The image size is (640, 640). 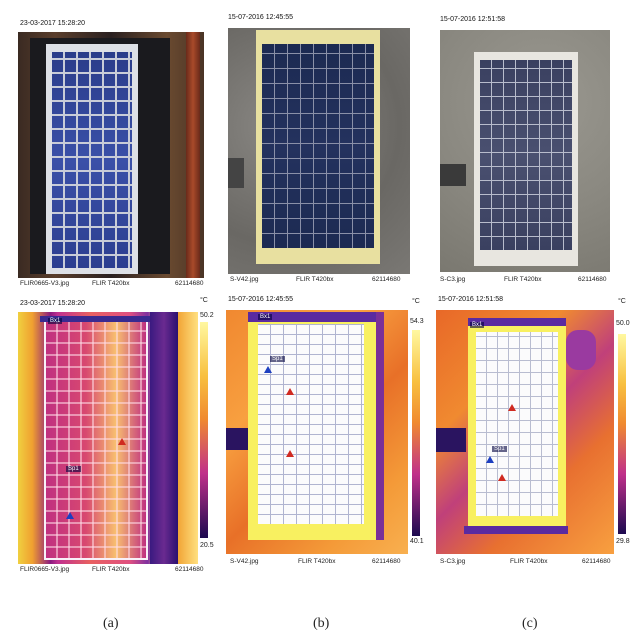 What do you see at coordinates (52, 303) in the screenshot?
I see `thermal-timestamp: 23-03-2017 15:28:20` at bounding box center [52, 303].